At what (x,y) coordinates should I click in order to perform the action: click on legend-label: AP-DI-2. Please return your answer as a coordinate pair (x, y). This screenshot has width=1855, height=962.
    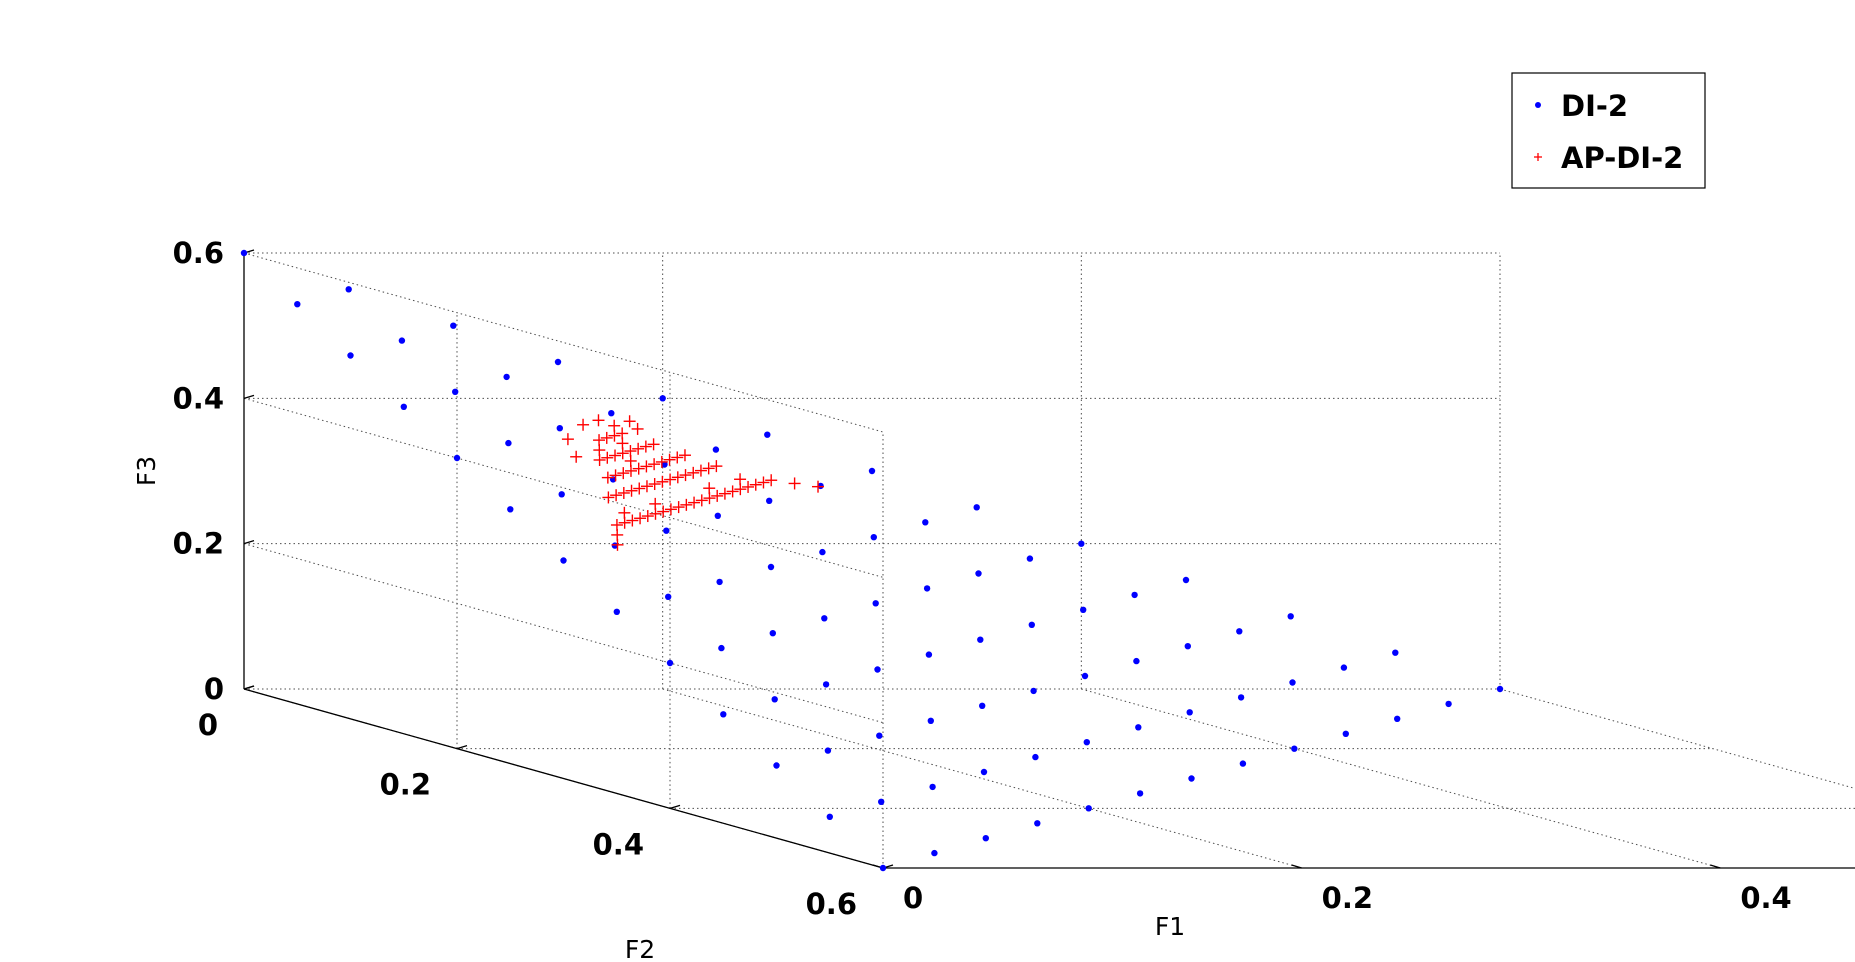
    Looking at the image, I should click on (1622, 158).